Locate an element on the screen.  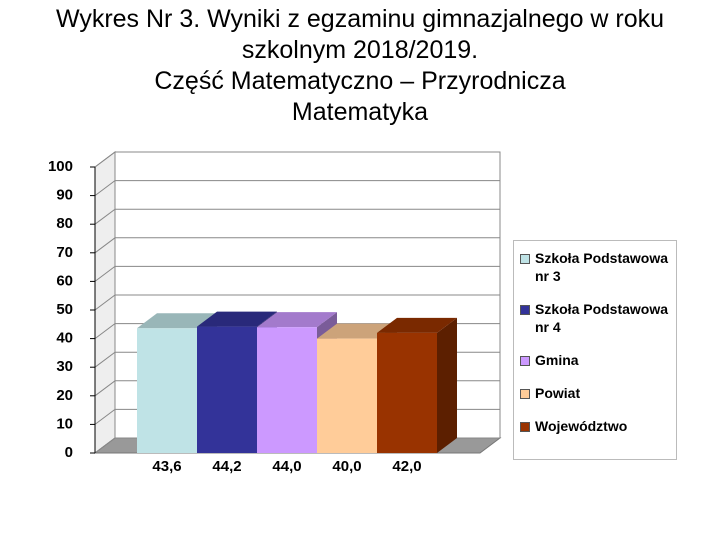
y-tick-label: 20 is located at coordinates (64, 395).